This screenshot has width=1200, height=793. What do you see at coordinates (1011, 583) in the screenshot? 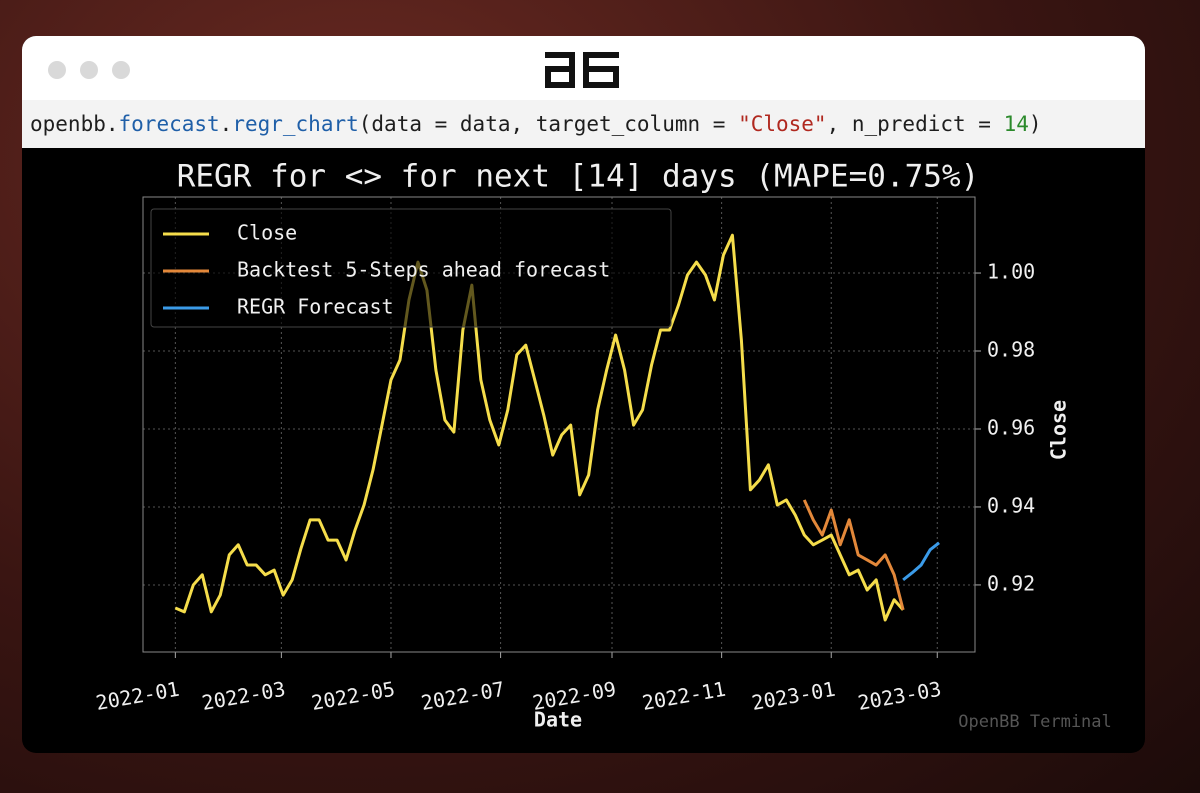
I see `y-tick-label: 0.92` at bounding box center [1011, 583].